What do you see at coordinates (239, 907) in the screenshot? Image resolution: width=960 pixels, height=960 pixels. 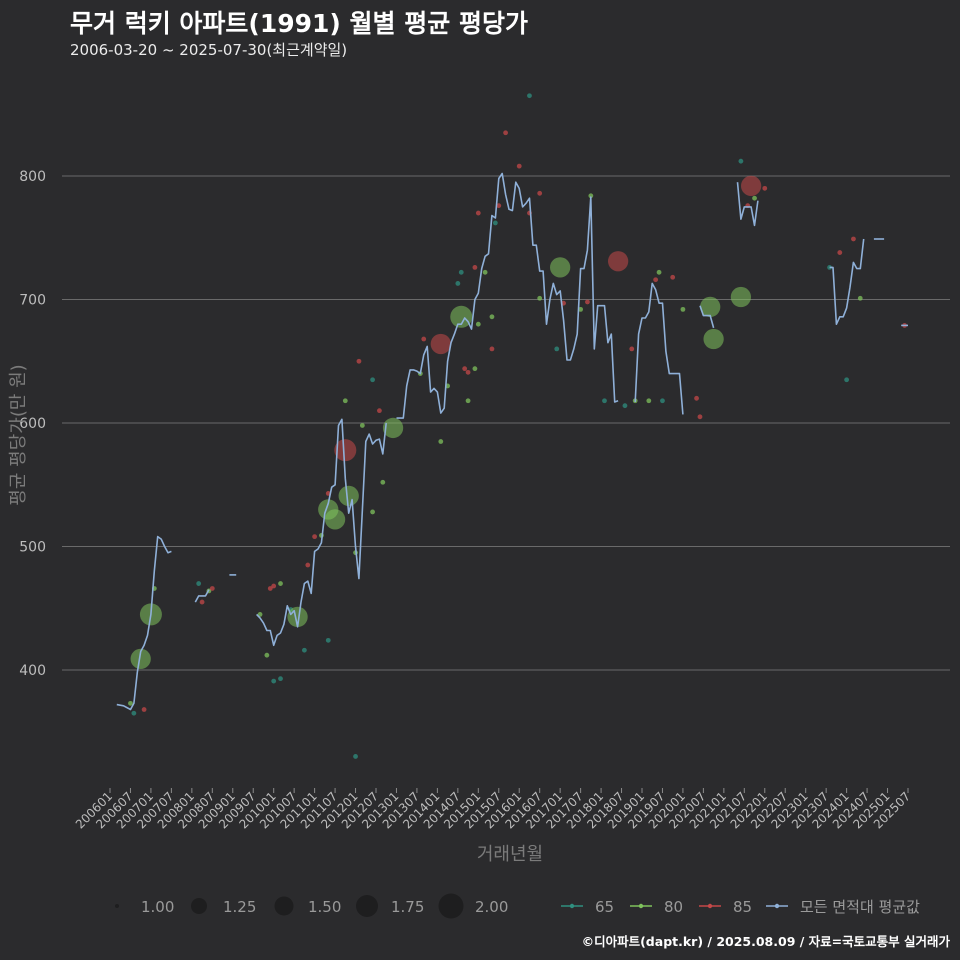 I see `size-legend-label-1: 1.25` at bounding box center [239, 907].